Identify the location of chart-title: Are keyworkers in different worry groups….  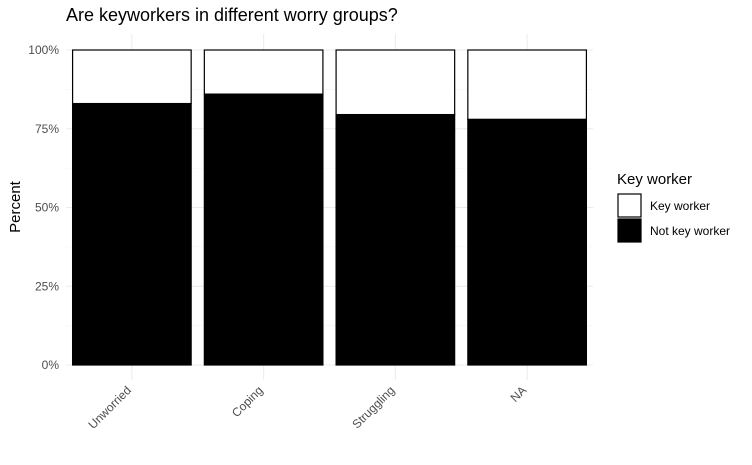
(232, 15).